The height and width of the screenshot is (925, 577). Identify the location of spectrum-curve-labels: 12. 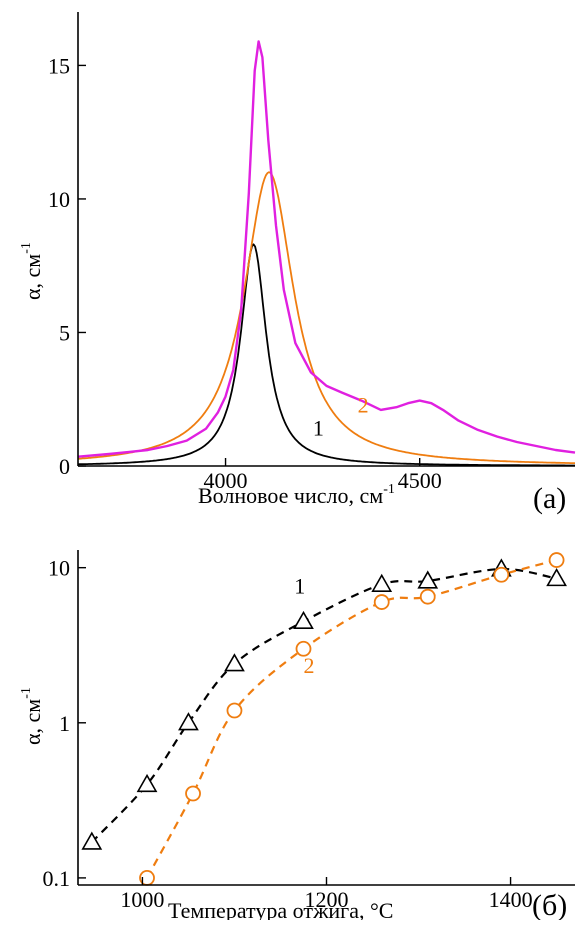
(341, 417).